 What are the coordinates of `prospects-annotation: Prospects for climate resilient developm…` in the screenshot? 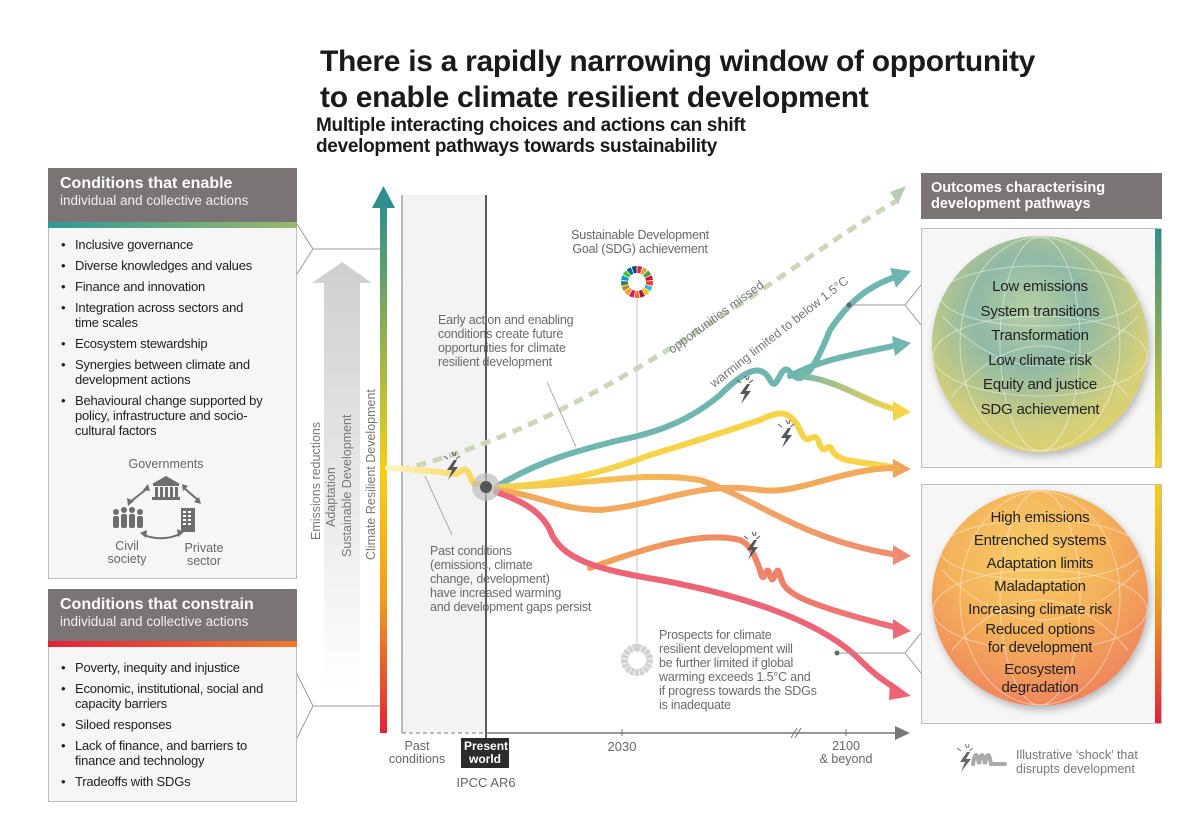 It's located at (738, 670).